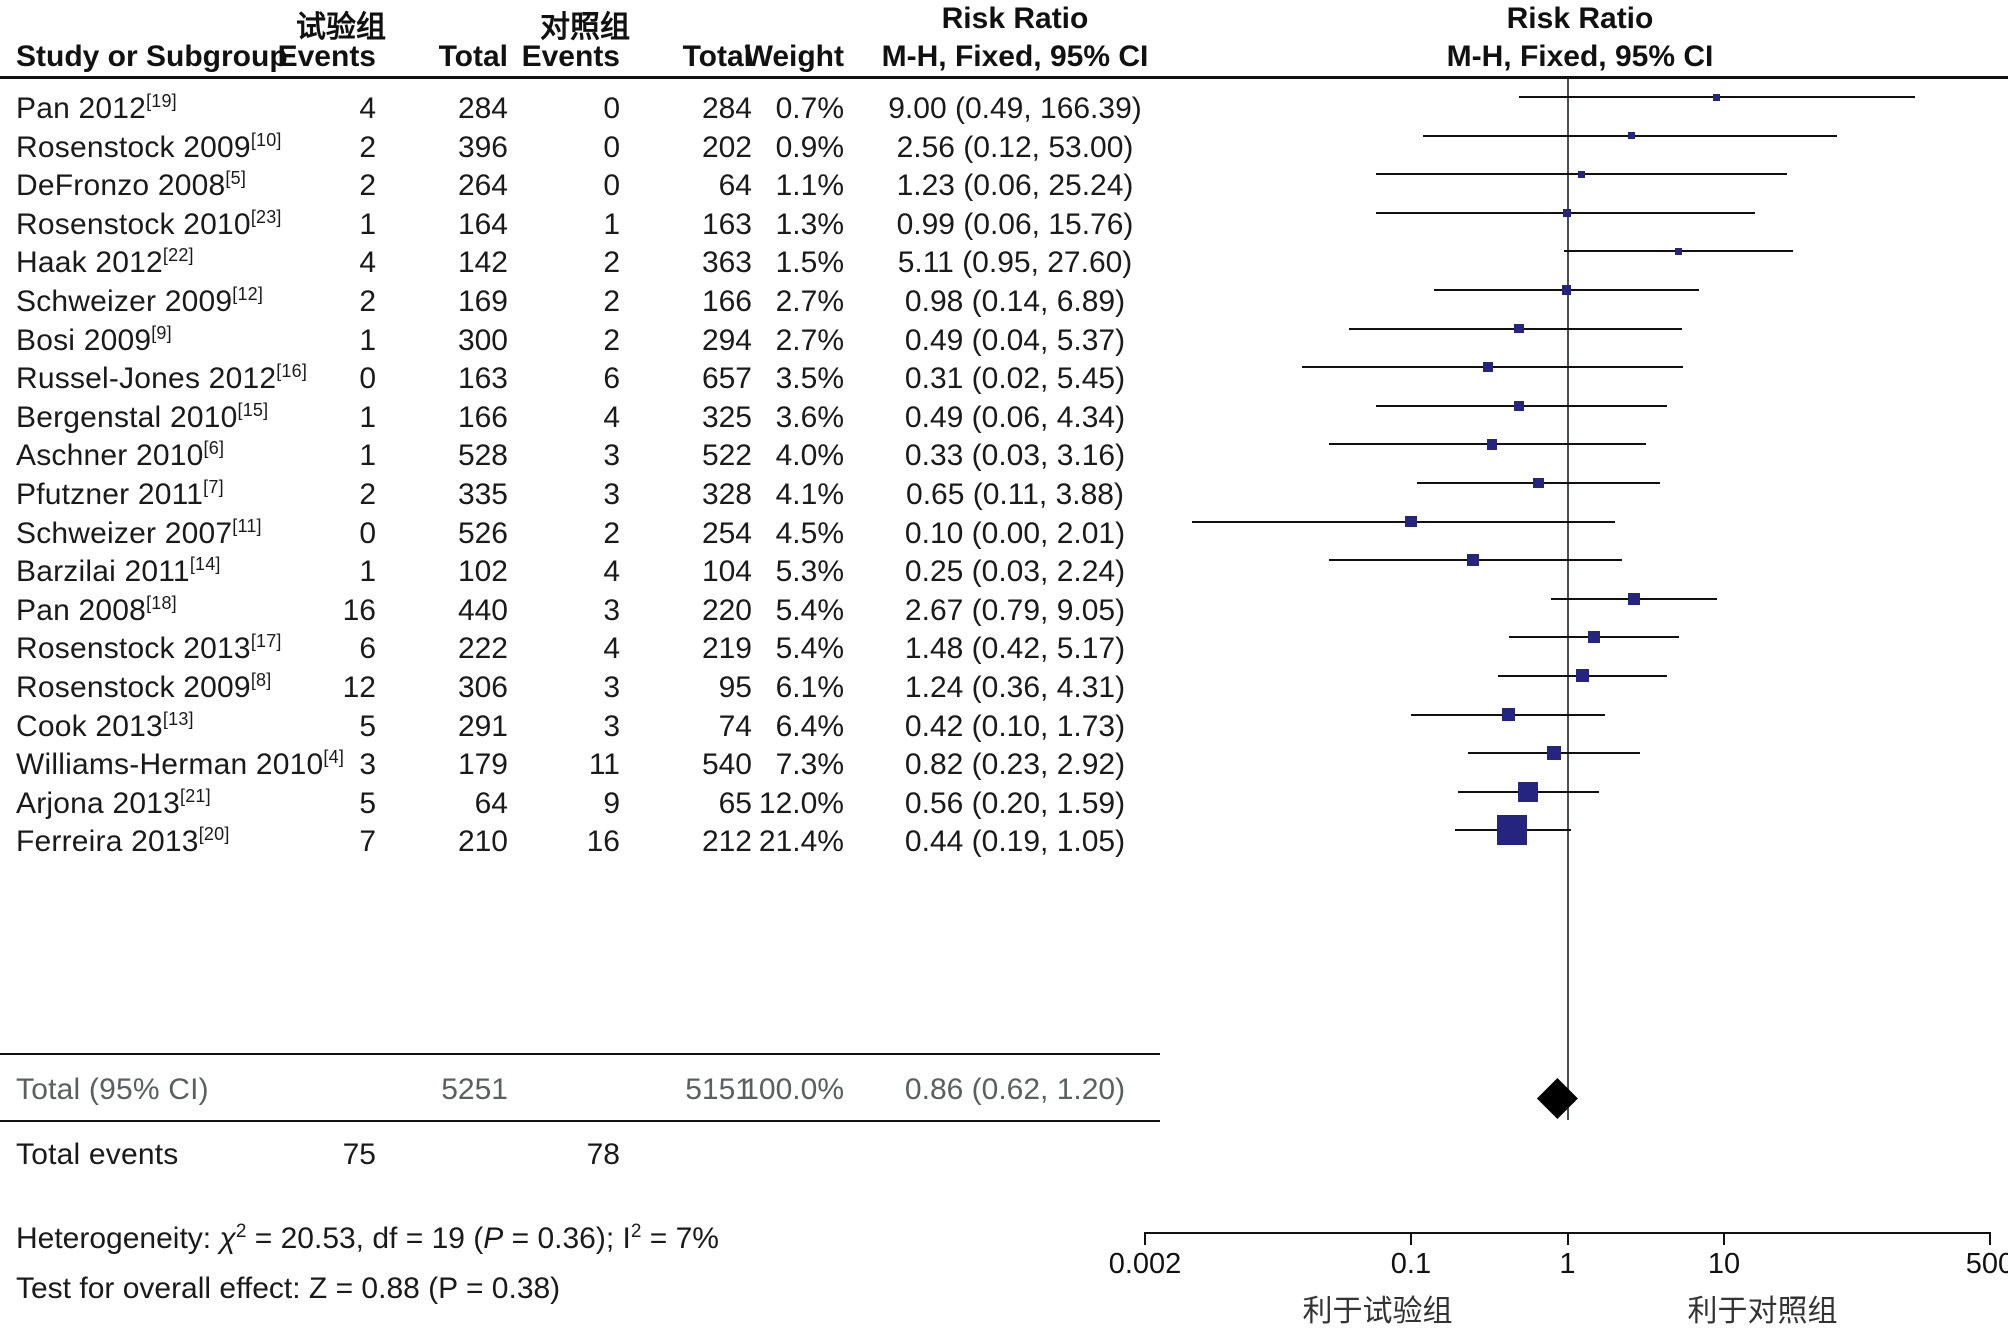  I want to click on study-reference: [16], so click(292, 371).